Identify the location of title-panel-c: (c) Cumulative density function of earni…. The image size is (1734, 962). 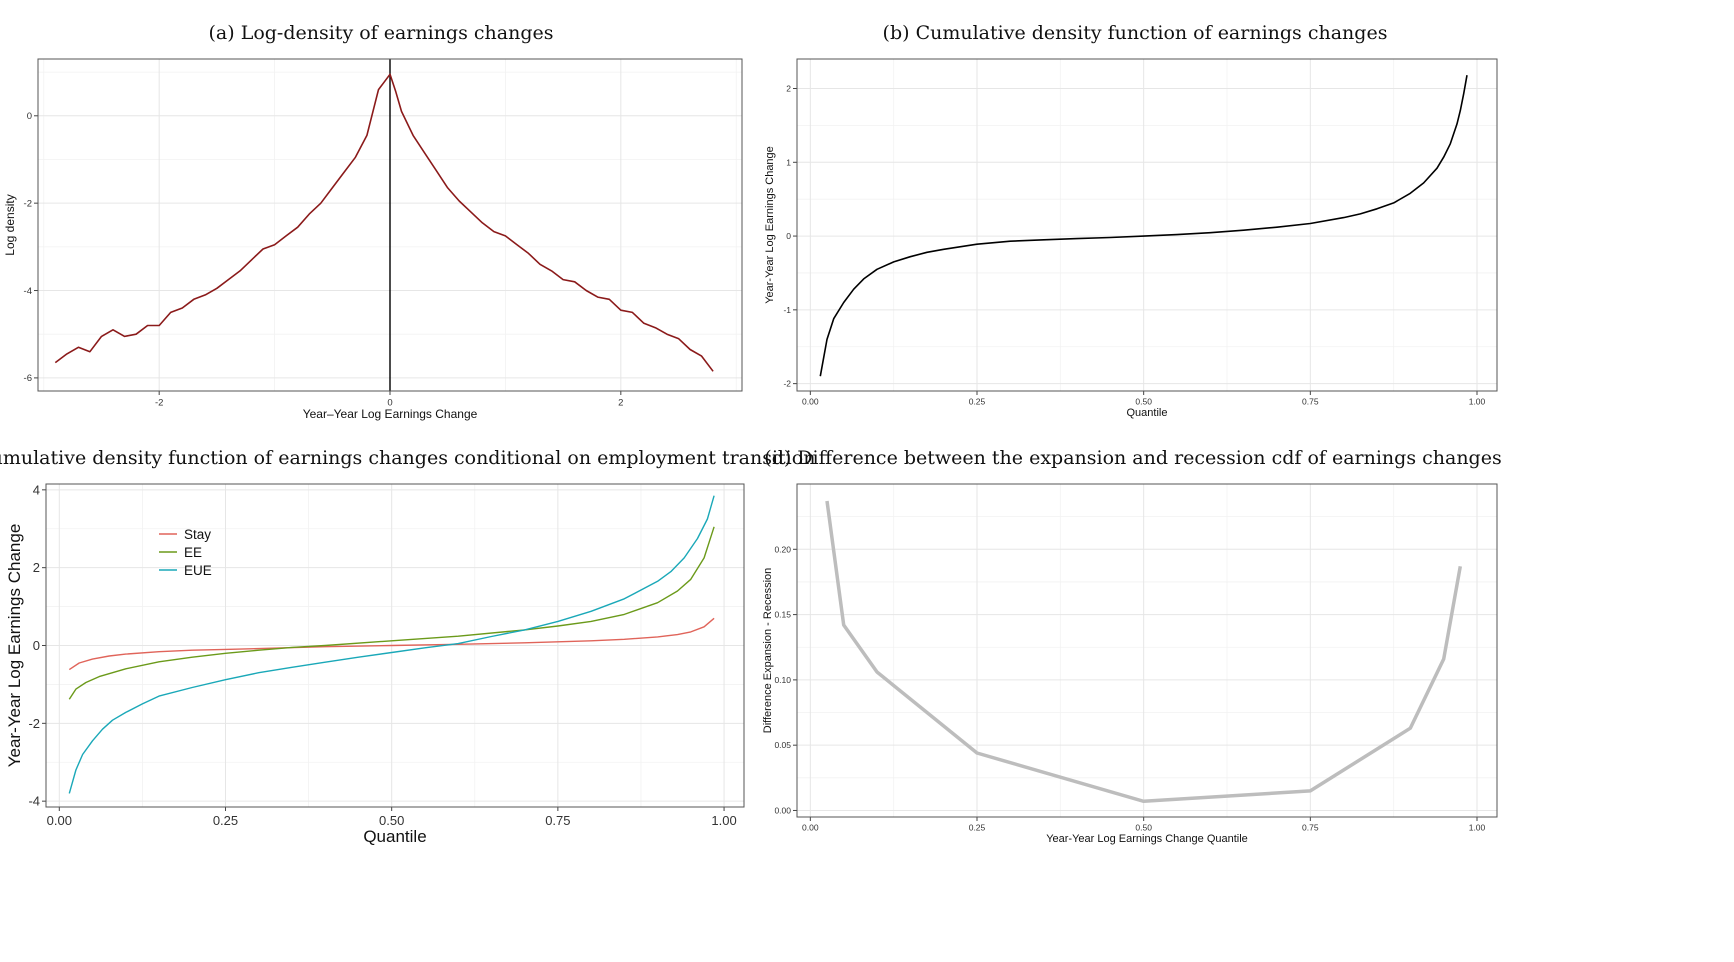
(408, 458).